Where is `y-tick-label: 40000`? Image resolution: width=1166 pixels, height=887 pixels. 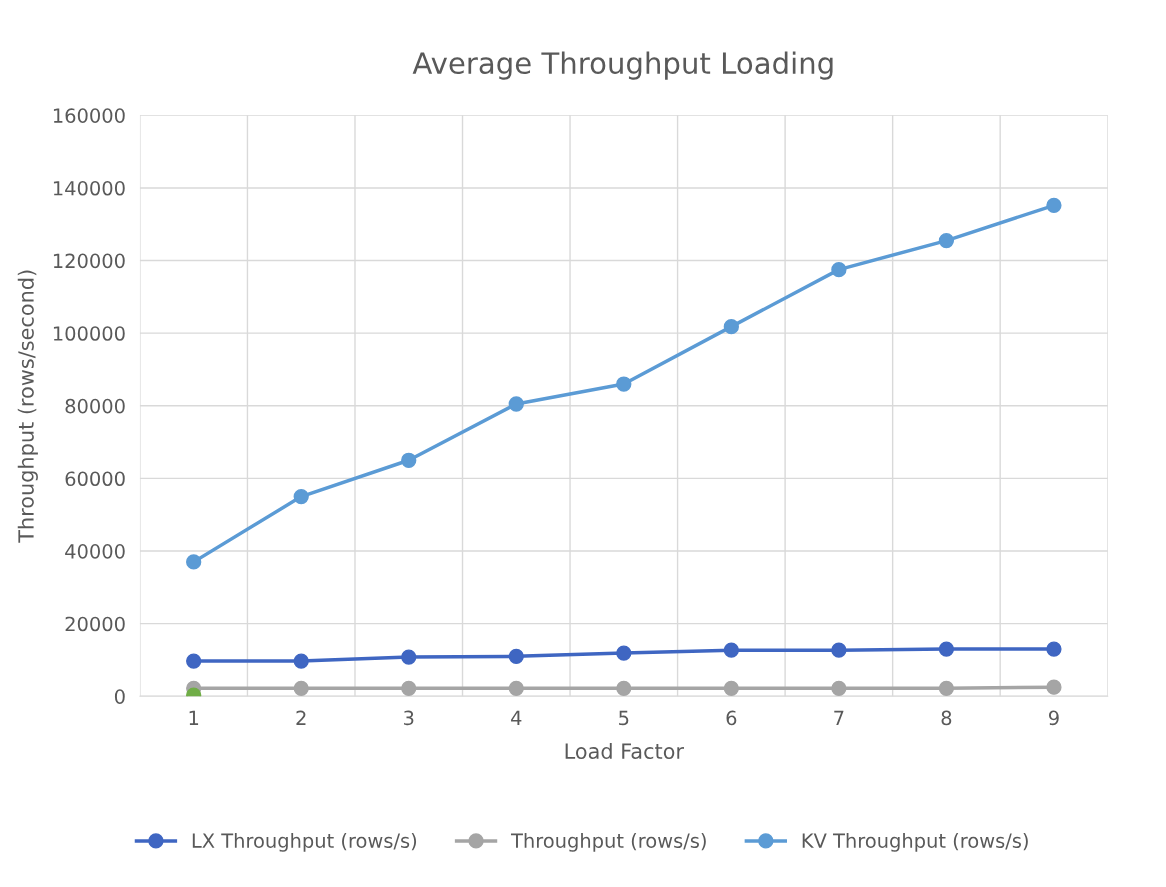
y-tick-label: 40000 is located at coordinates (95, 551).